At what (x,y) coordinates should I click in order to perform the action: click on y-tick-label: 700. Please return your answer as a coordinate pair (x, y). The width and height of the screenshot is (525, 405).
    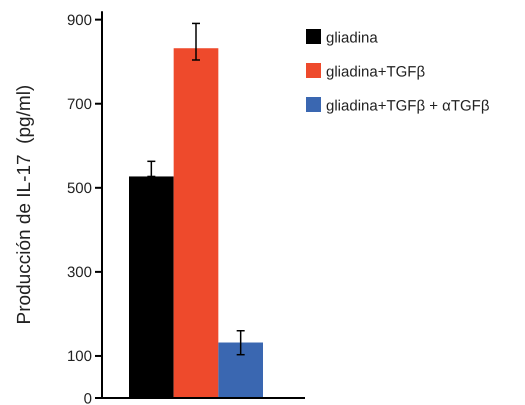
    Looking at the image, I should click on (79, 104).